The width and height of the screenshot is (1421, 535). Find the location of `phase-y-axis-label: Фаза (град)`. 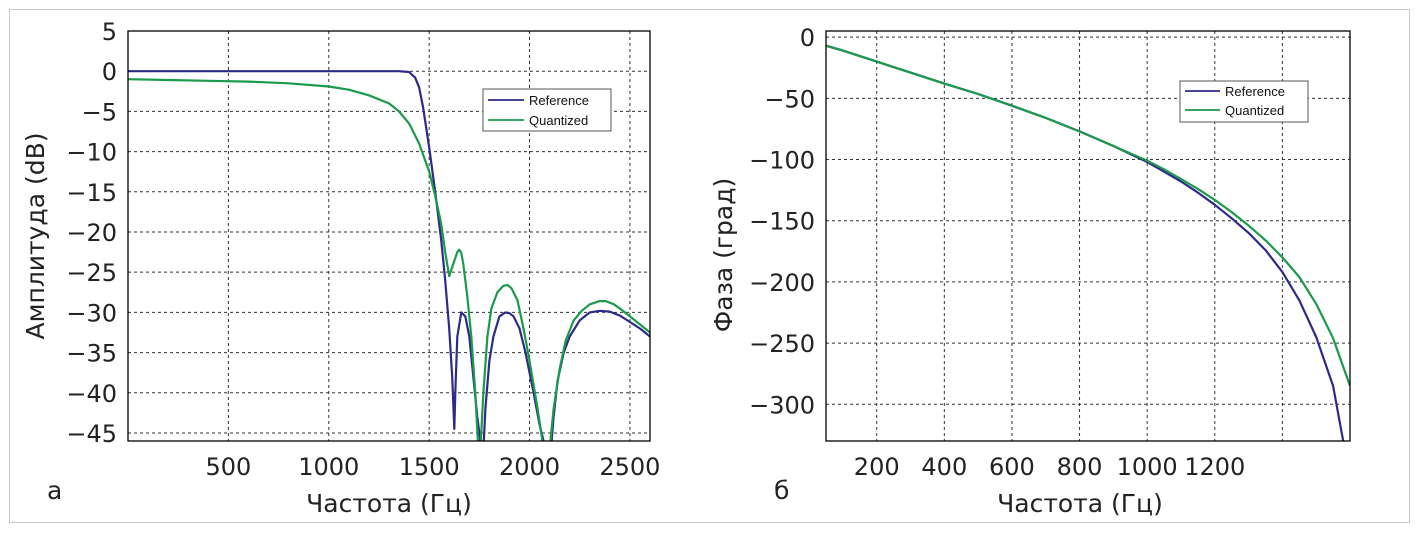

phase-y-axis-label: Фаза (град) is located at coordinates (723, 255).